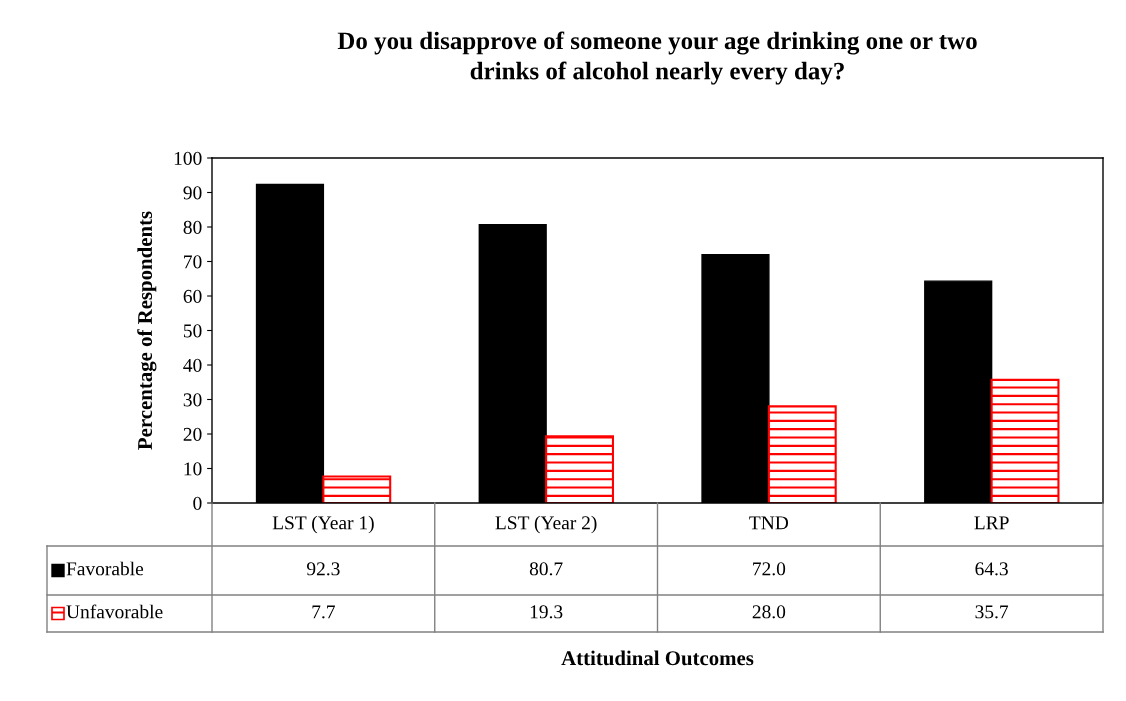  What do you see at coordinates (657, 58) in the screenshot?
I see `chart-title: Do you disapprove of someone your age drinking one or two drinks of alcohol nearly every day?` at bounding box center [657, 58].